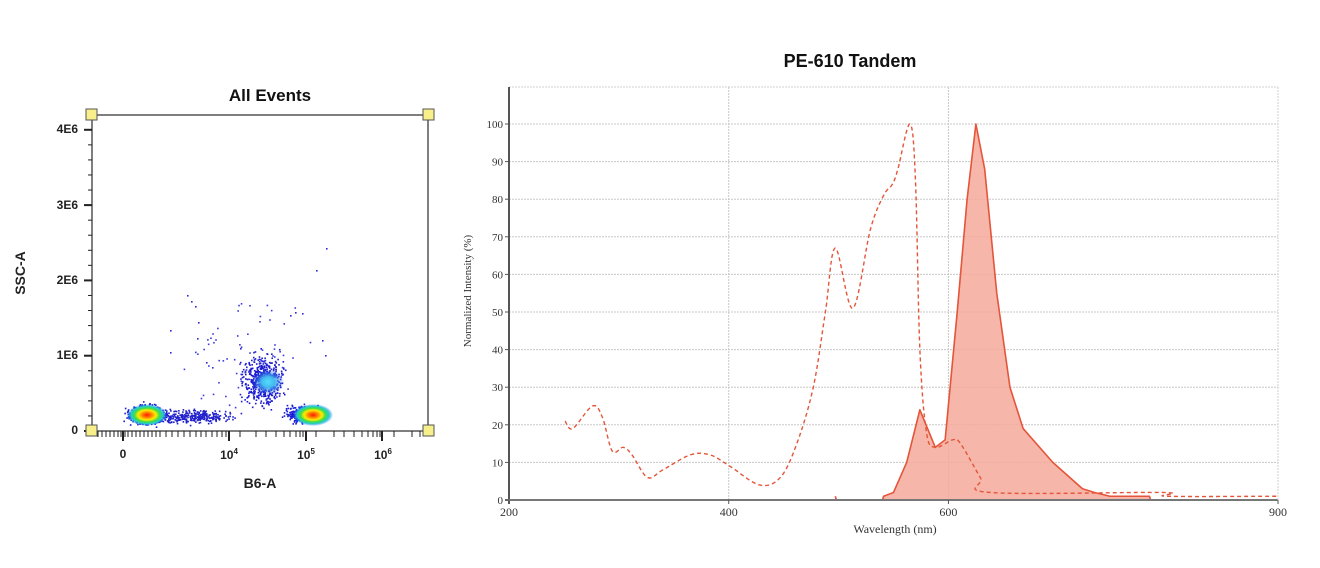 This screenshot has height=568, width=1320. Describe the element at coordinates (306, 454) in the screenshot. I see `x-tick-label-1e5: 10⁵` at that location.